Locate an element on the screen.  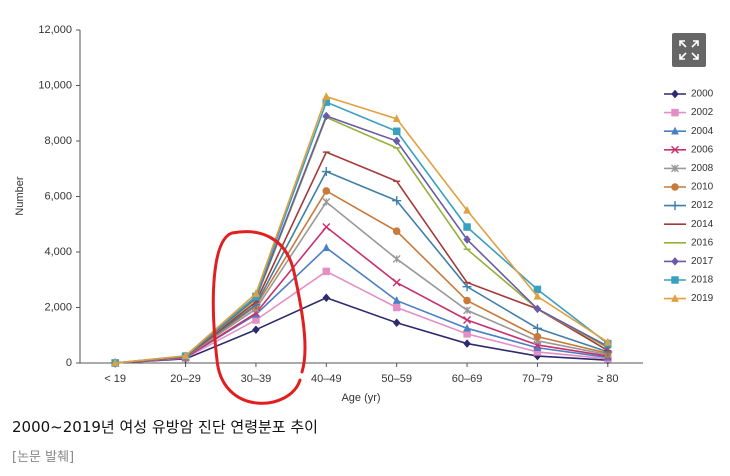
legend-label: 2004 is located at coordinates (702, 131).